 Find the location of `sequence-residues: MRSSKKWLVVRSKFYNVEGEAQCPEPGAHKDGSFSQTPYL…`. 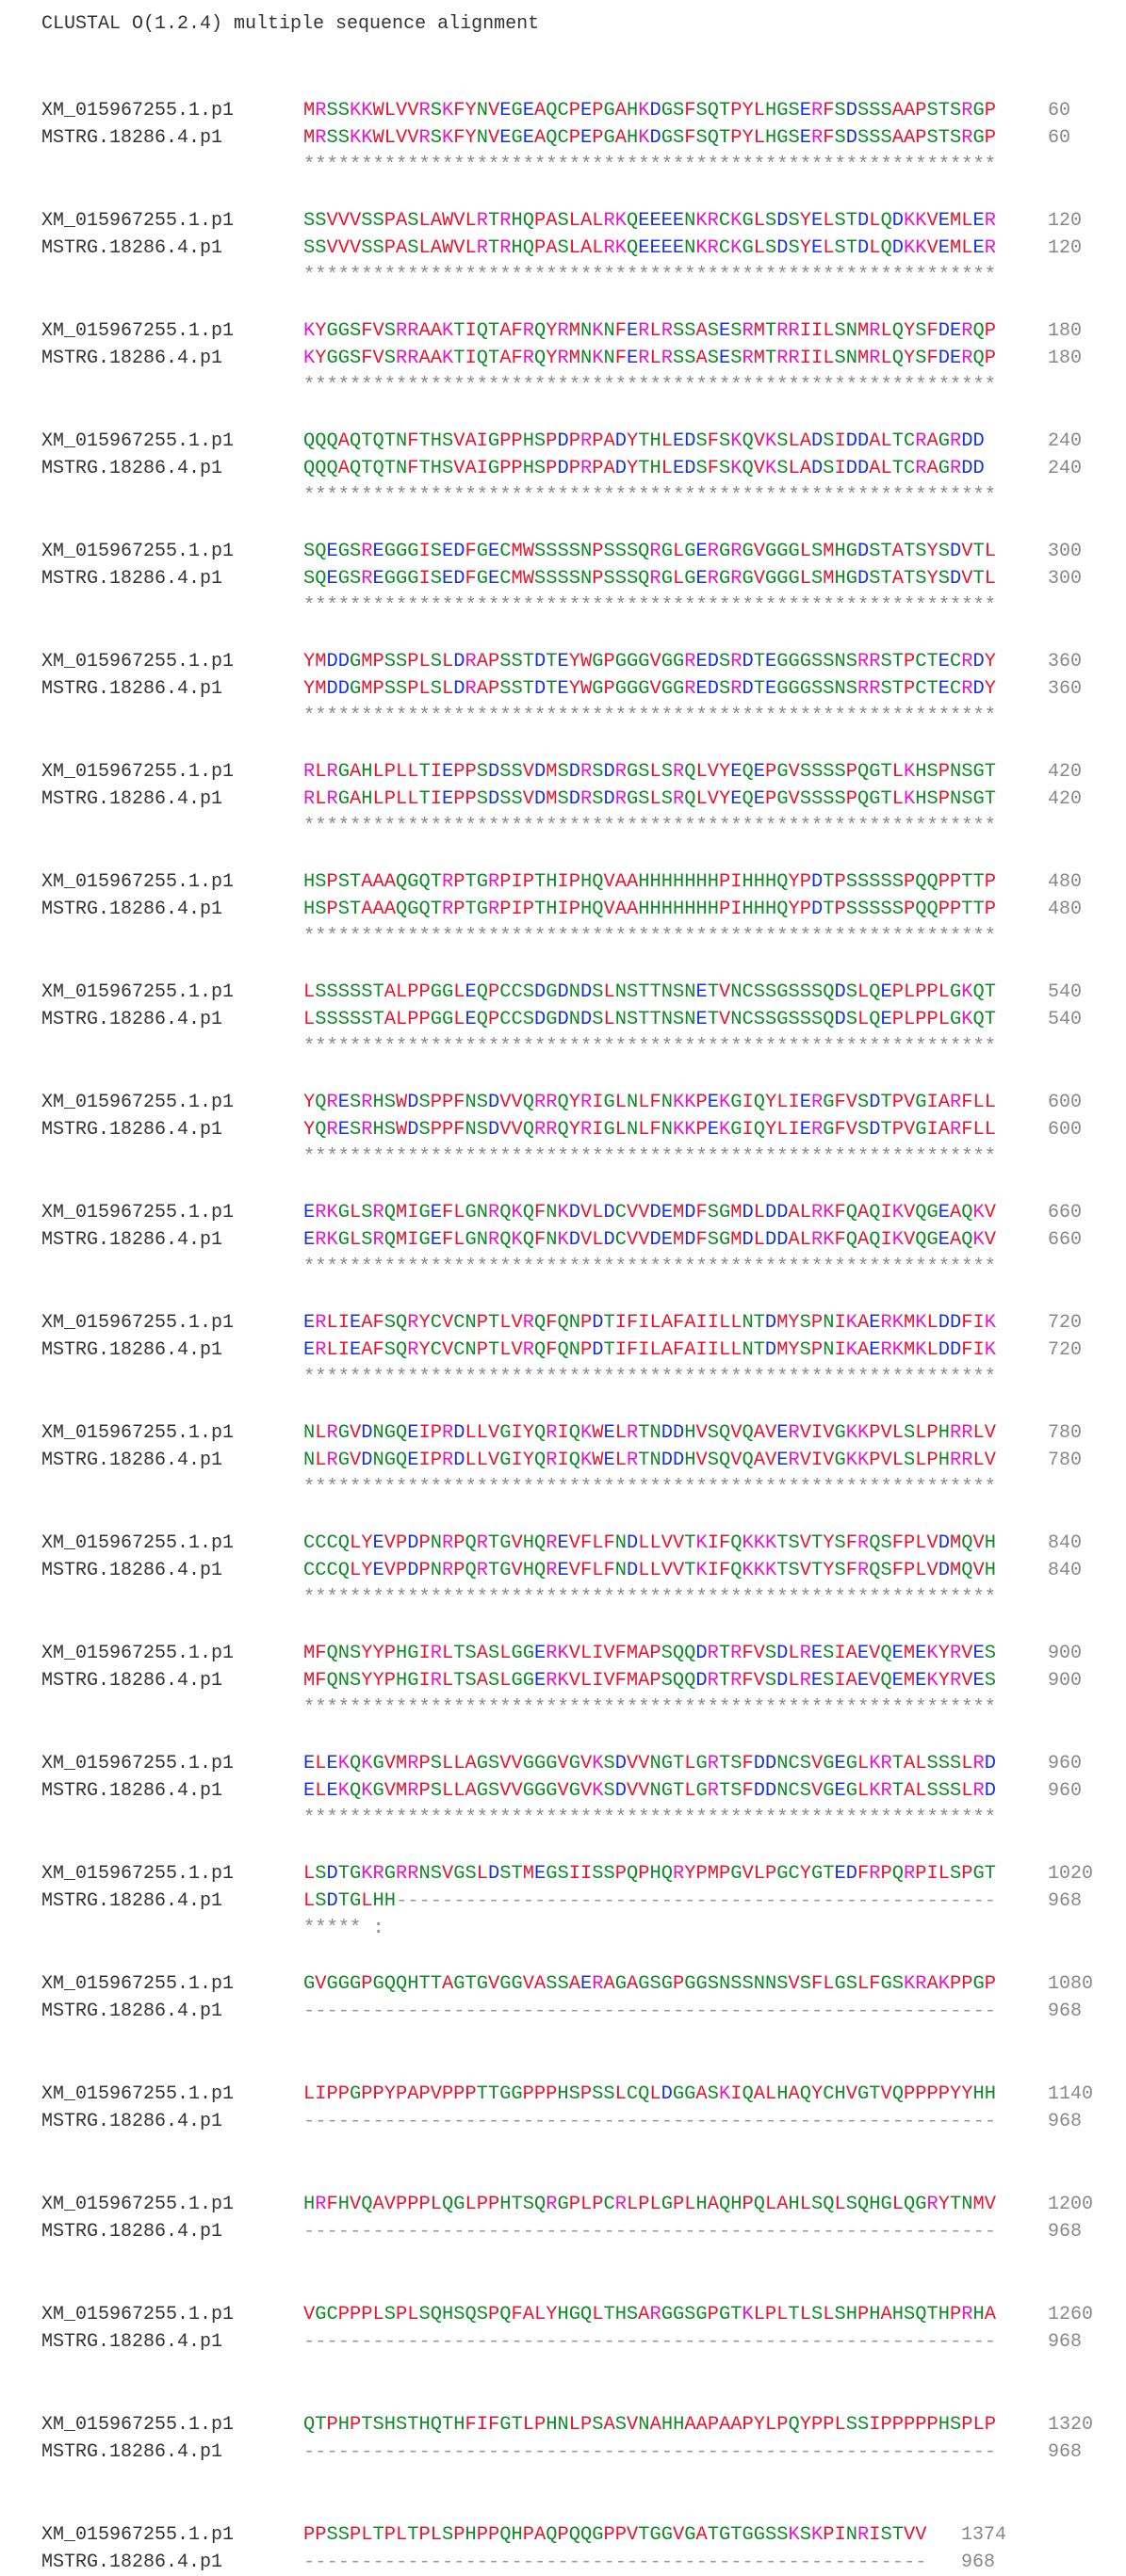

sequence-residues: MRSSKKWLVVRSKFYNVEGEAQCPEPGAHKDGSFSQTPYL… is located at coordinates (649, 138).